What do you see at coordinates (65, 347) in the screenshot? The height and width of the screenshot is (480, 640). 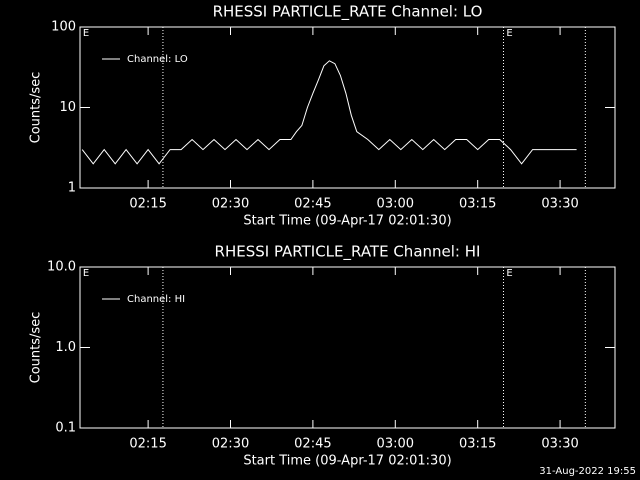 I see `y-tick-label: 1.0` at bounding box center [65, 347].